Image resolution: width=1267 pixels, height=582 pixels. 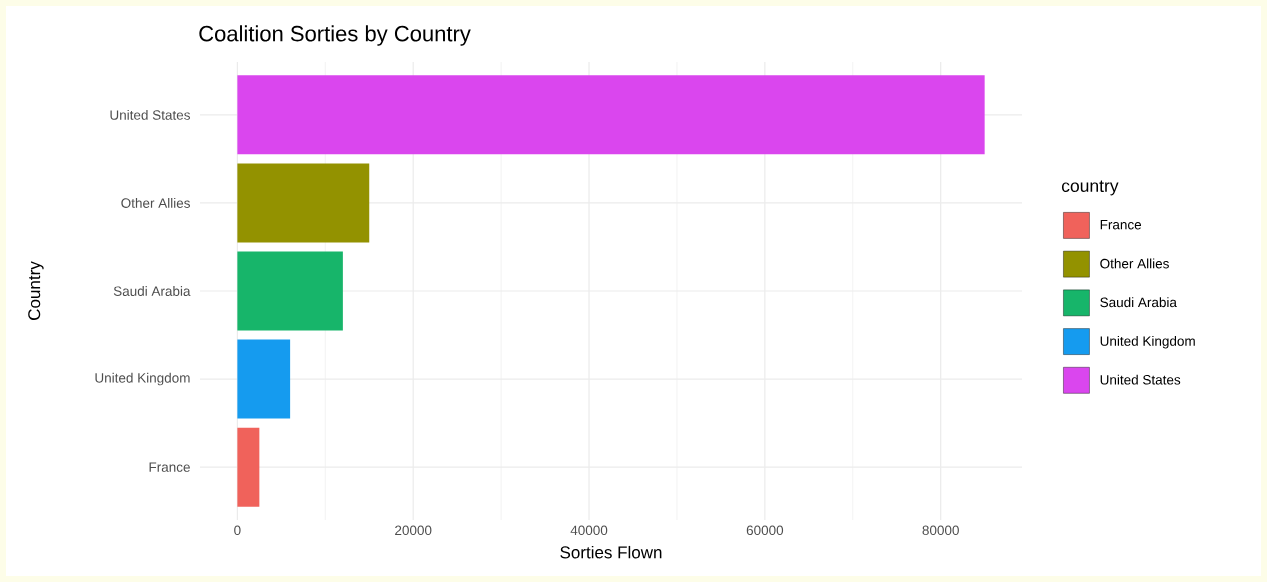 What do you see at coordinates (1090, 188) in the screenshot?
I see `legend-title: country` at bounding box center [1090, 188].